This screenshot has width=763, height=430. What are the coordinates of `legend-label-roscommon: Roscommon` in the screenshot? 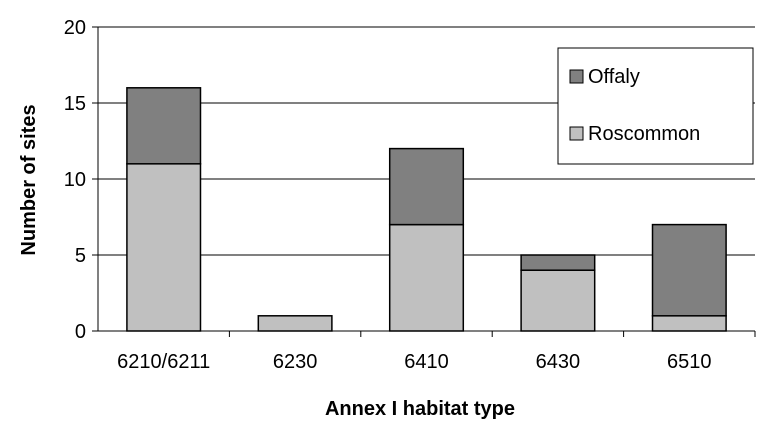 It's located at (644, 134).